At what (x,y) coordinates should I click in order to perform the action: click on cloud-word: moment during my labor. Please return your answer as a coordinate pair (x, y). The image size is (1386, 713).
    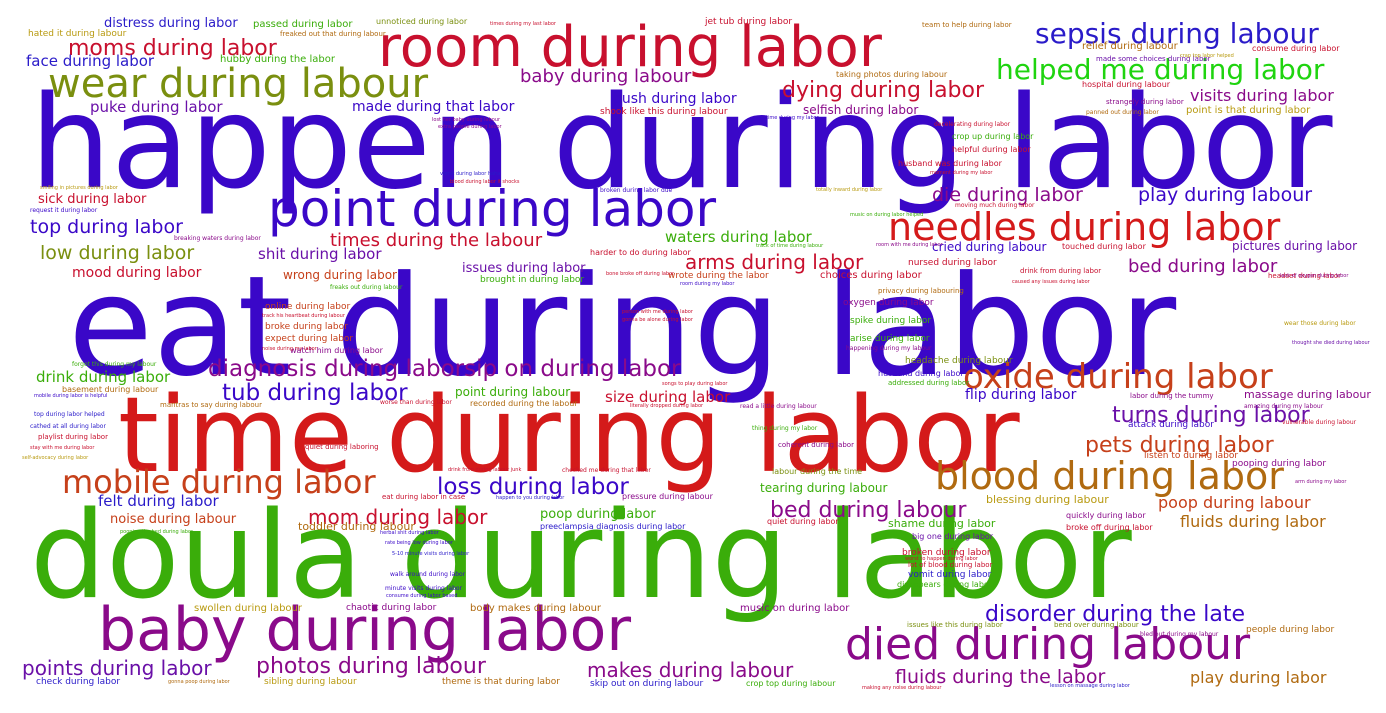
    Looking at the image, I should click on (961, 173).